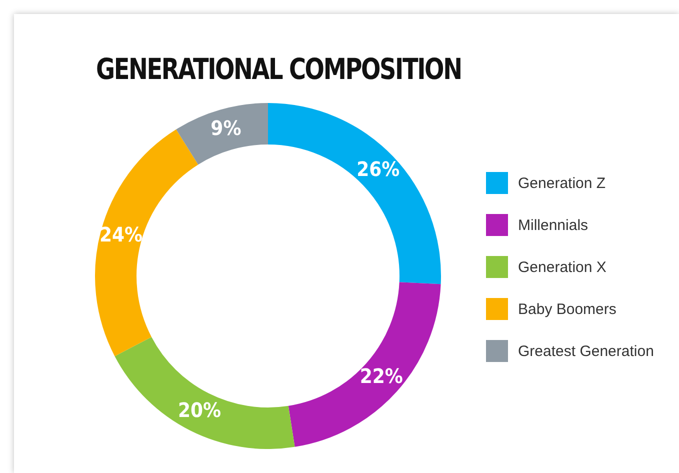 This screenshot has height=473, width=679. I want to click on legend-label: Greatest Generation, so click(586, 351).